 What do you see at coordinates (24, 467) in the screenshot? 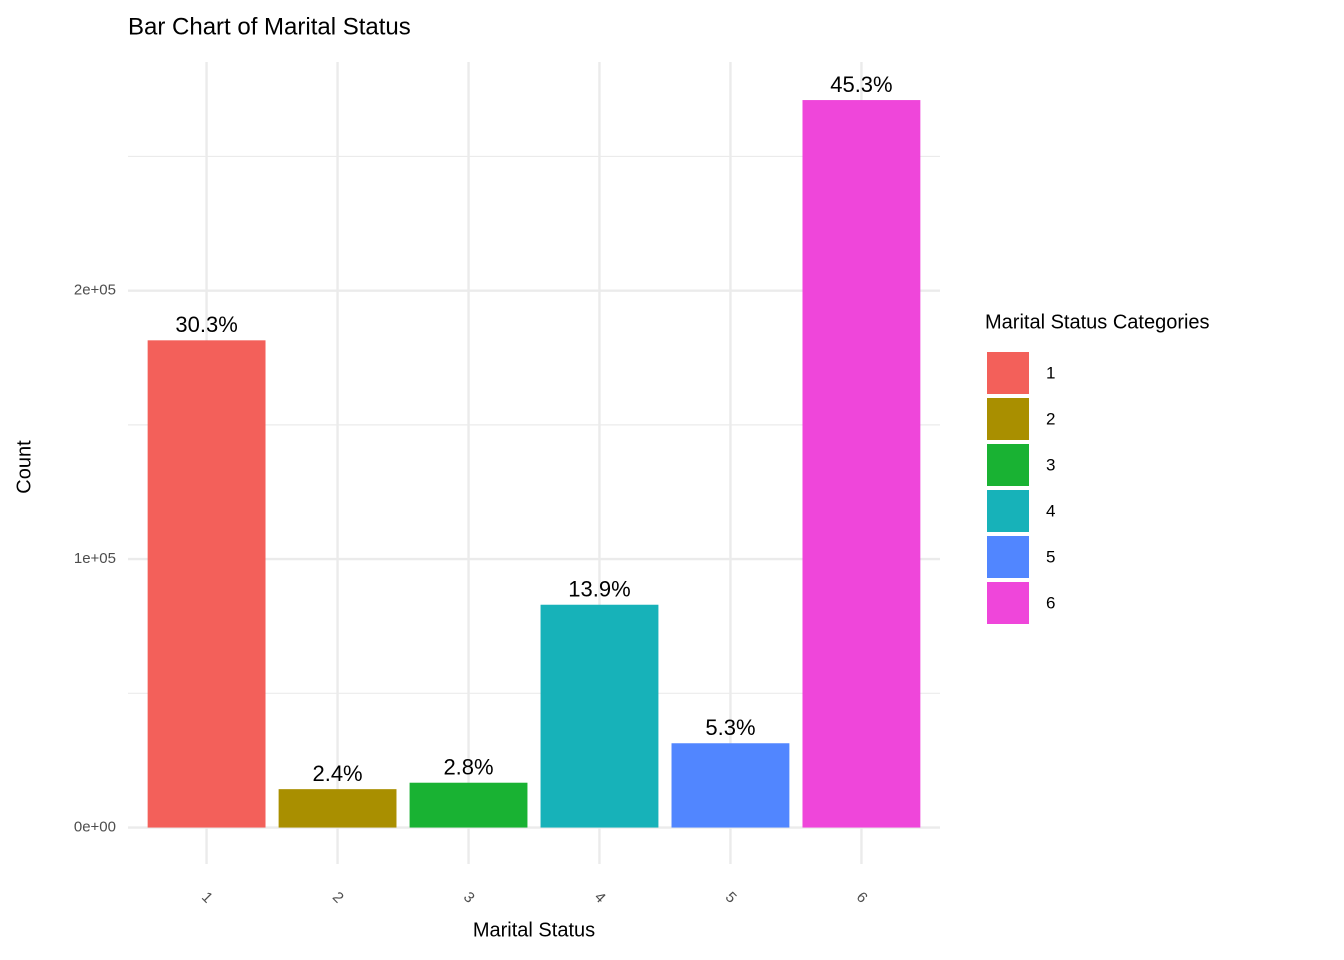
I see `y-axis-title: Count` at bounding box center [24, 467].